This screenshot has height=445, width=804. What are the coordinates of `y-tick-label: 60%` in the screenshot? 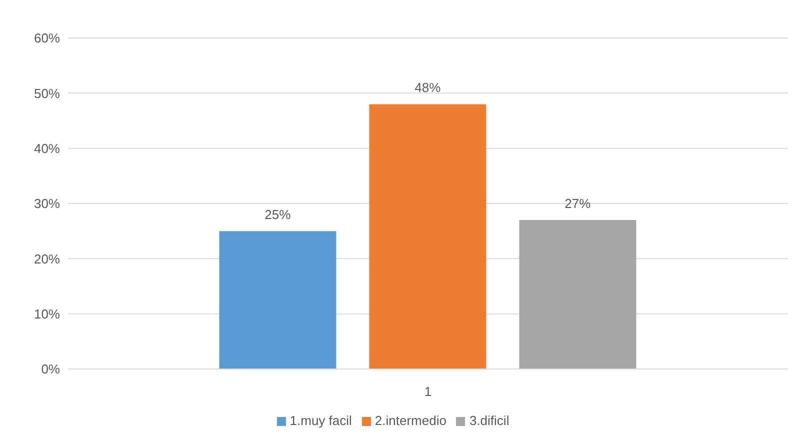 It's located at (47, 38).